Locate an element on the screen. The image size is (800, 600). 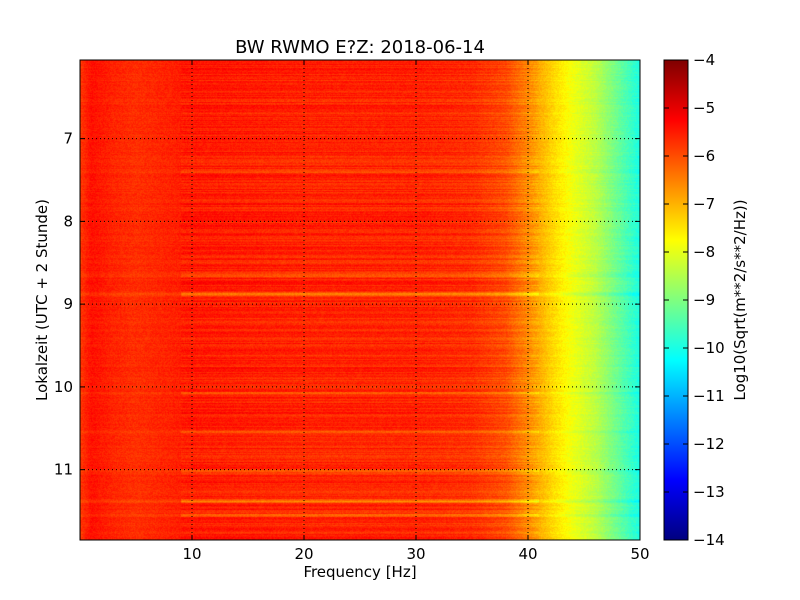
chart-title: BW RWMO E?Z: 2018-06-14 is located at coordinates (360, 47).